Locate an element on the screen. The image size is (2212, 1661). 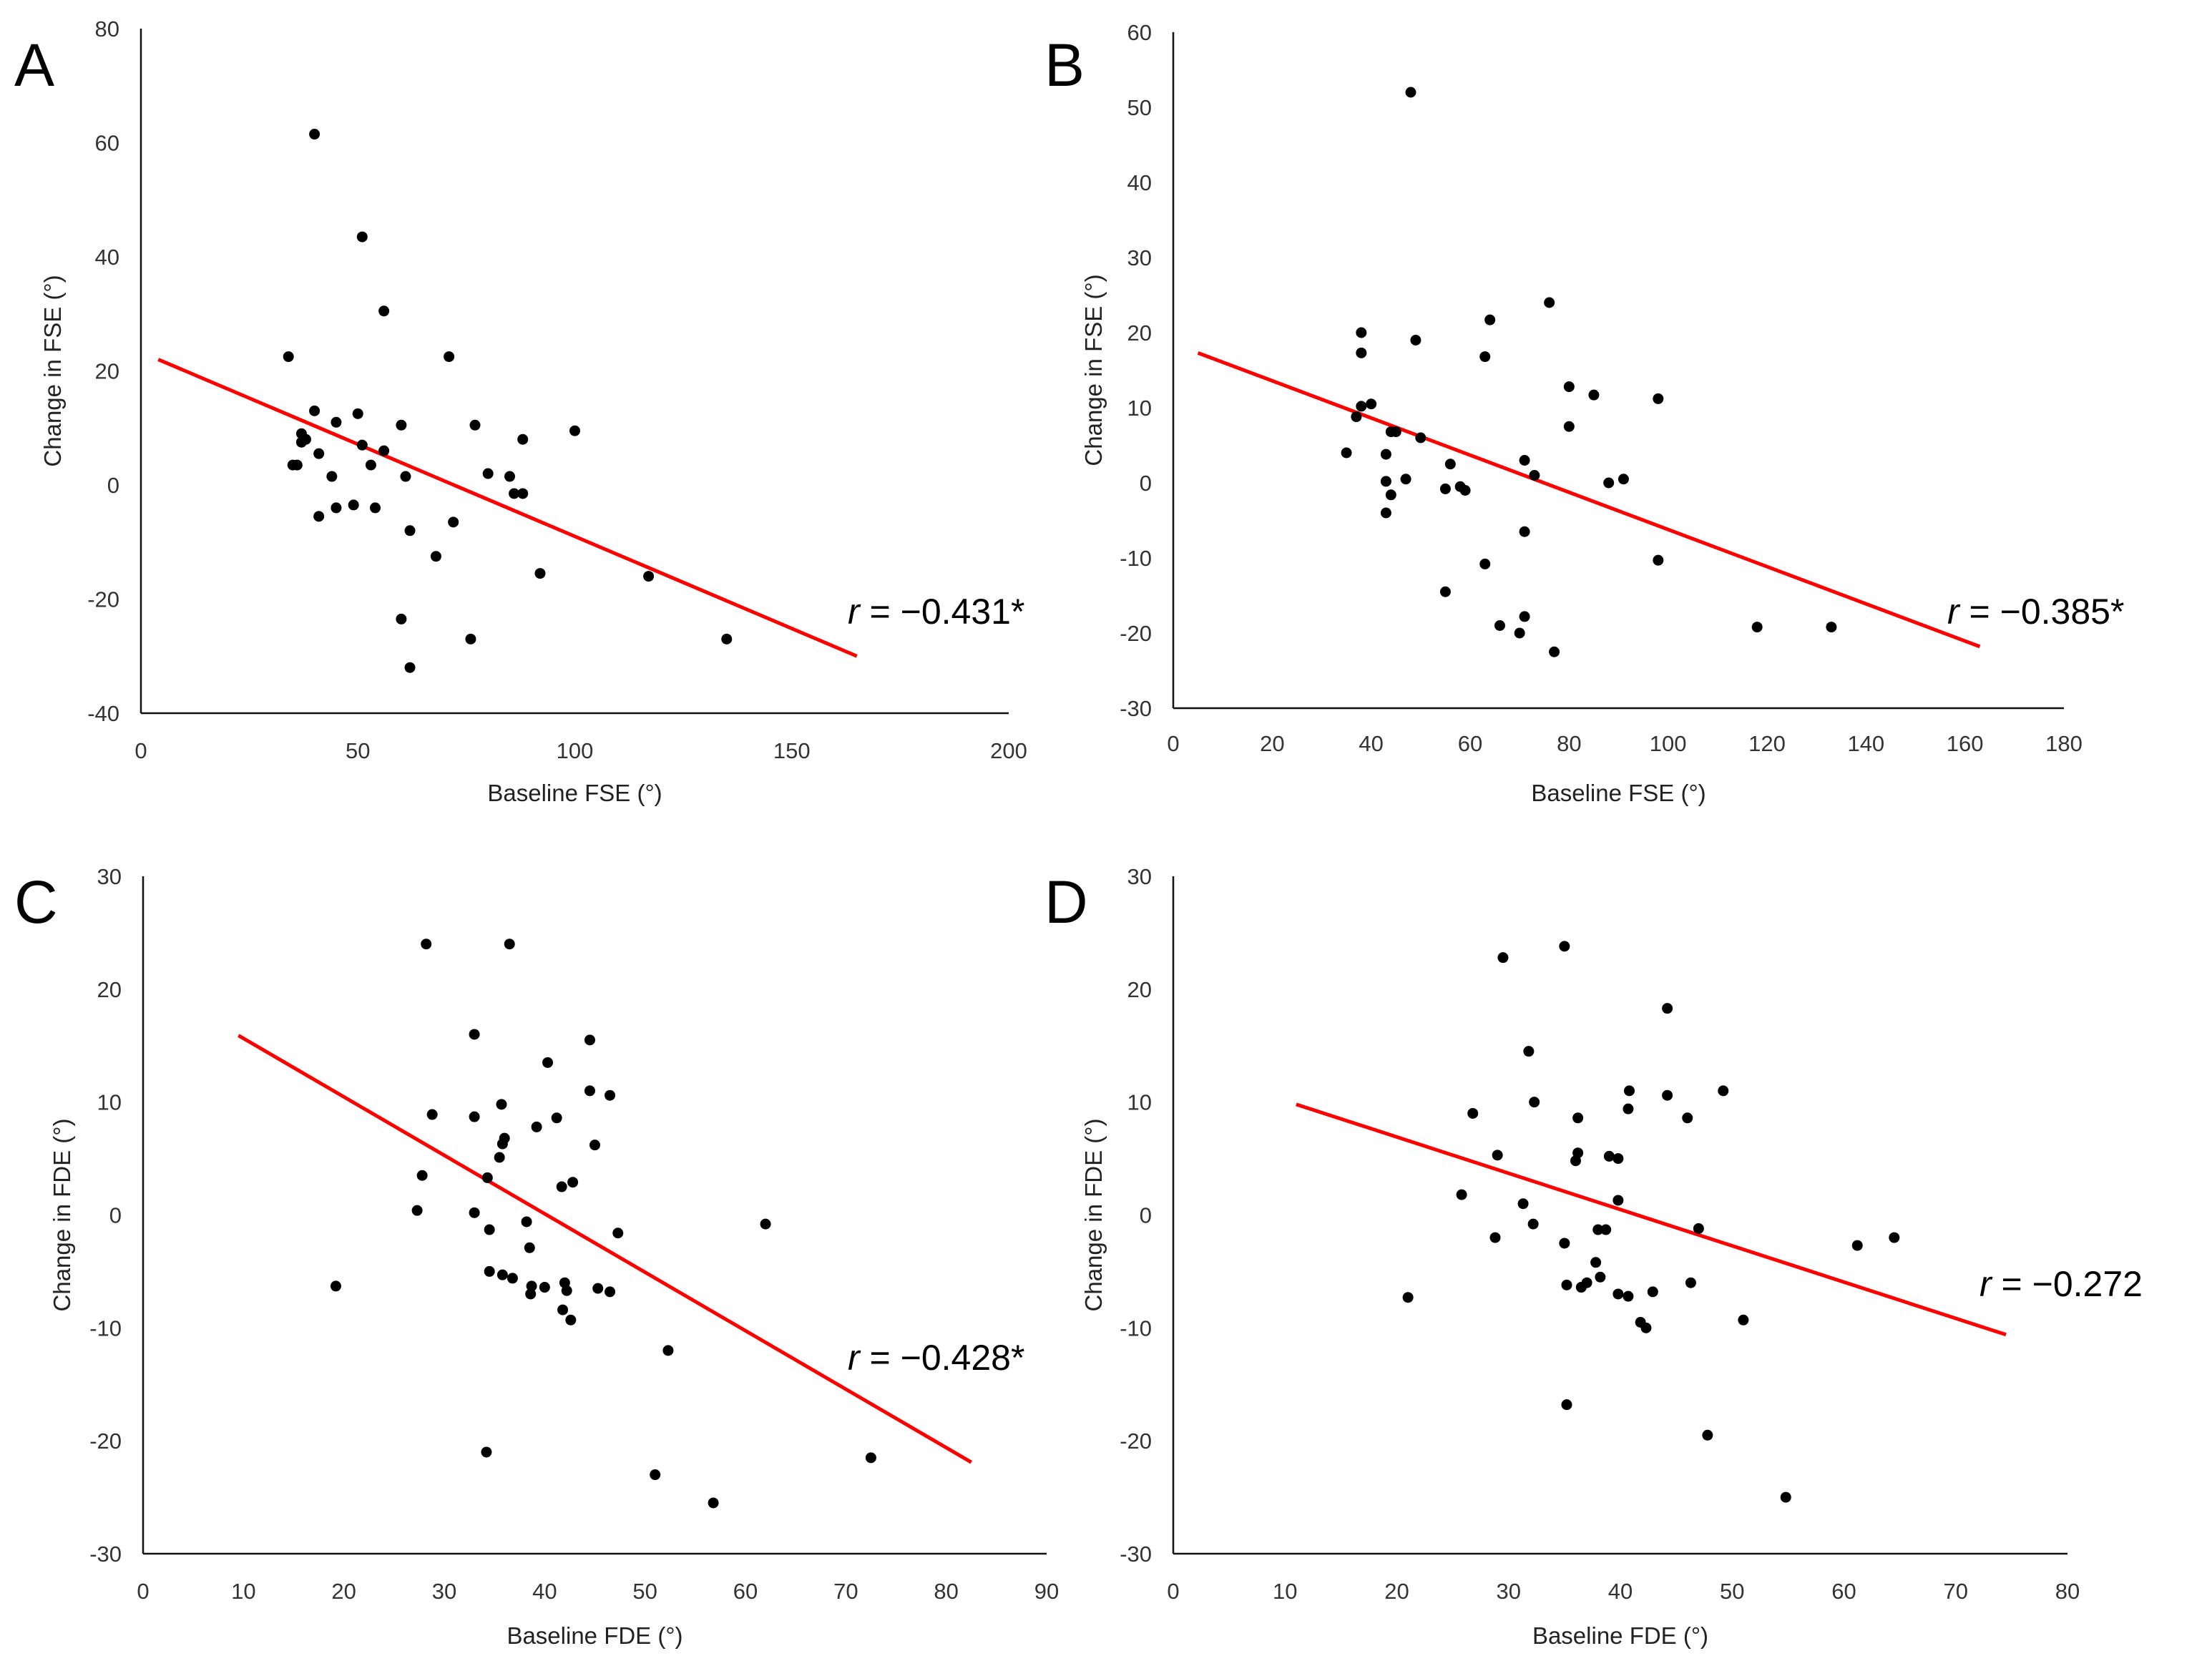
panel-d-xtick-label: 10 is located at coordinates (1285, 1591).